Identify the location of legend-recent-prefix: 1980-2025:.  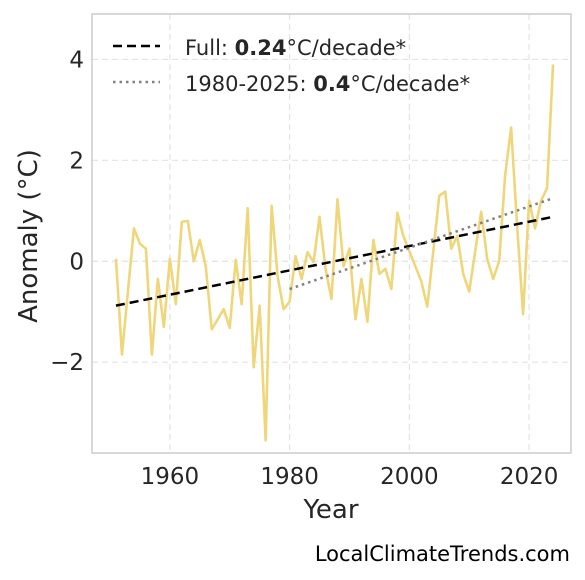
(249, 84).